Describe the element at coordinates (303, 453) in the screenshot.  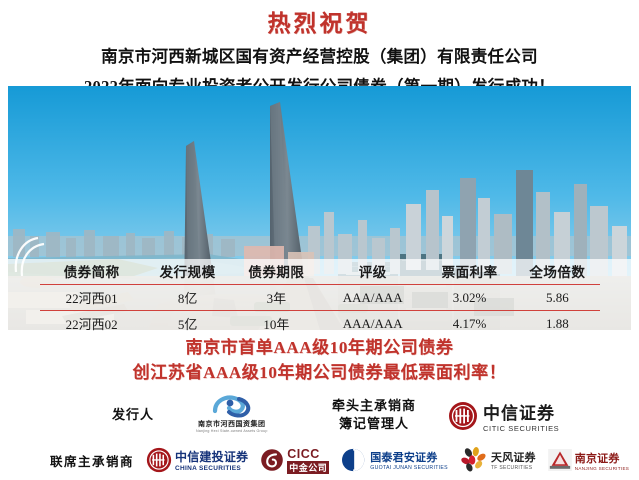
I see `cicc-en: CICC` at that location.